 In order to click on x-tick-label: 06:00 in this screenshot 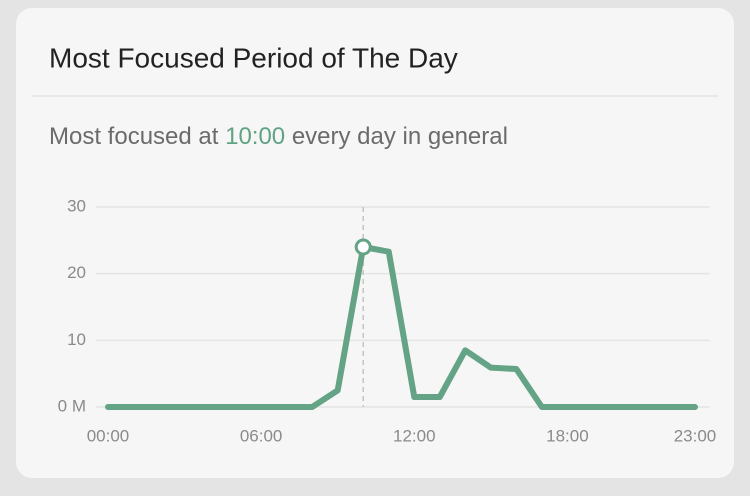, I will do `click(261, 435)`.